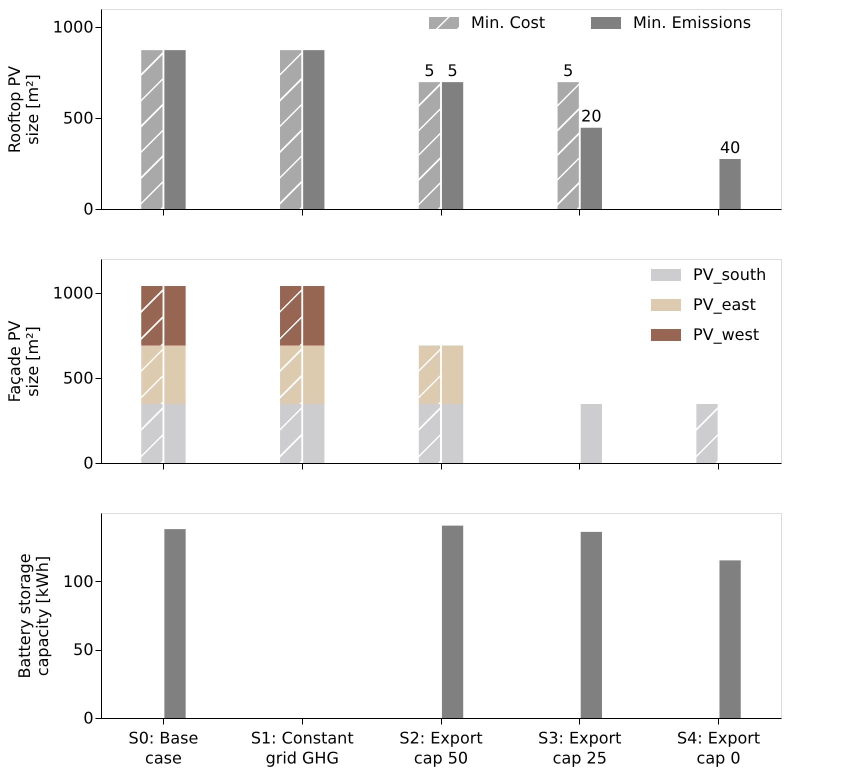  Describe the element at coordinates (302, 748) in the screenshot. I see `x-tick-label: S1: Constant grid GHG` at that location.